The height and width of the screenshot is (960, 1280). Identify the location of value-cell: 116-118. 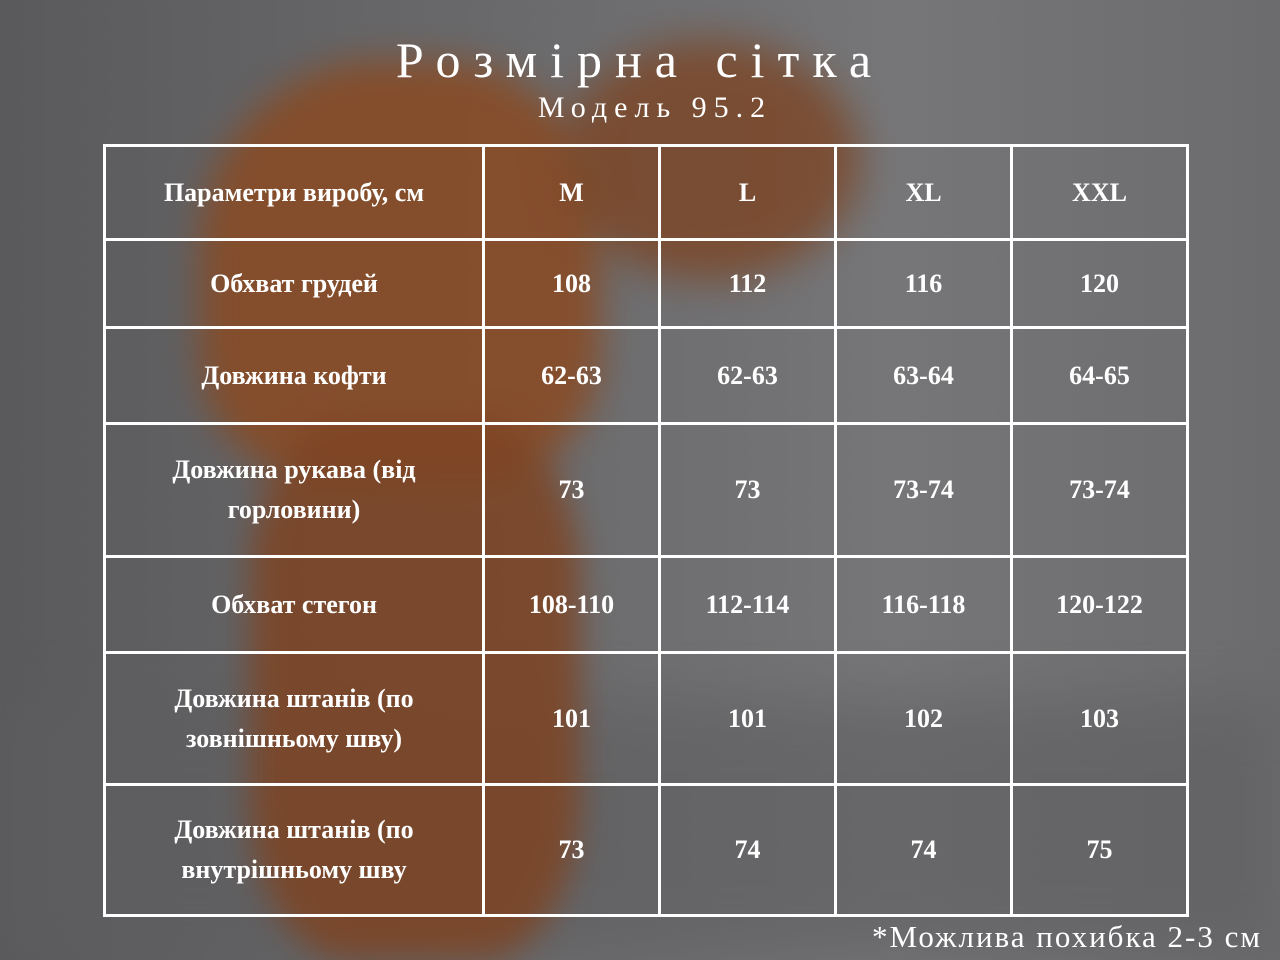
(923, 604).